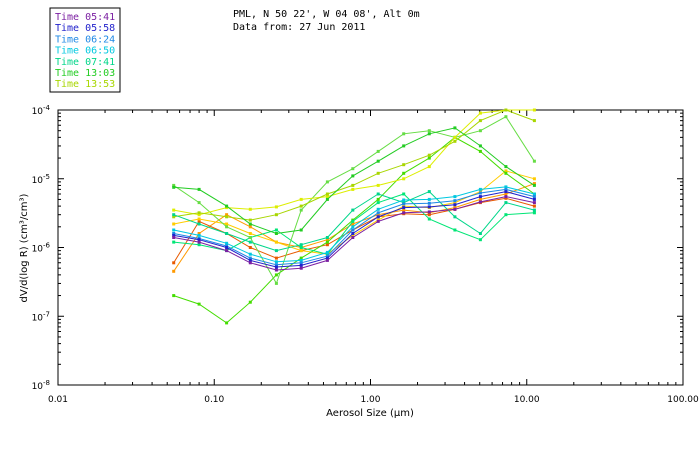  Describe the element at coordinates (41, 248) in the screenshot. I see `y-tick-label: 10⁻⁶` at that location.